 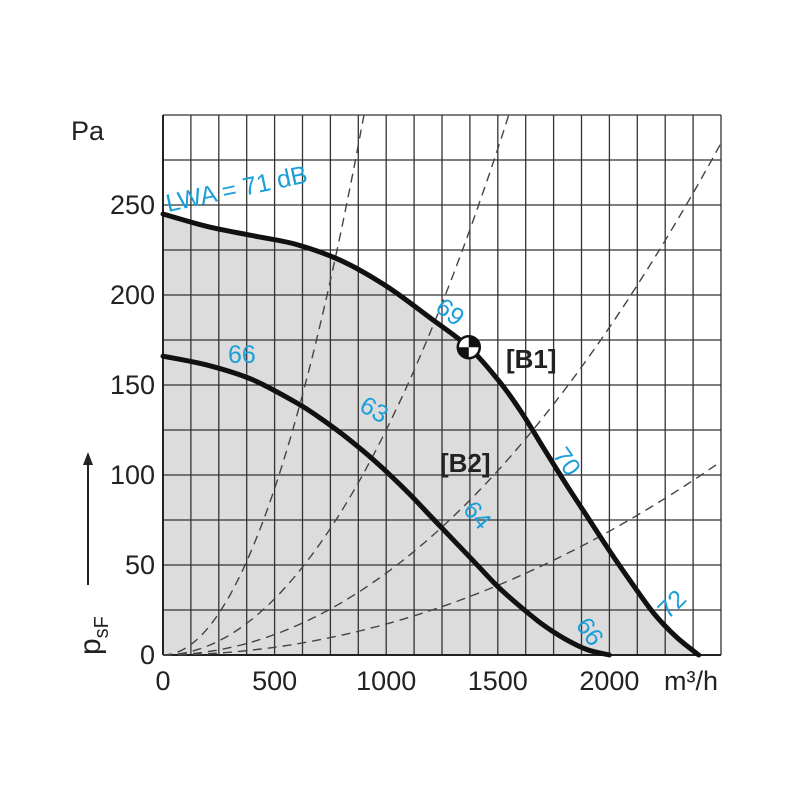 I want to click on operating-point-marker, so click(x=469, y=347).